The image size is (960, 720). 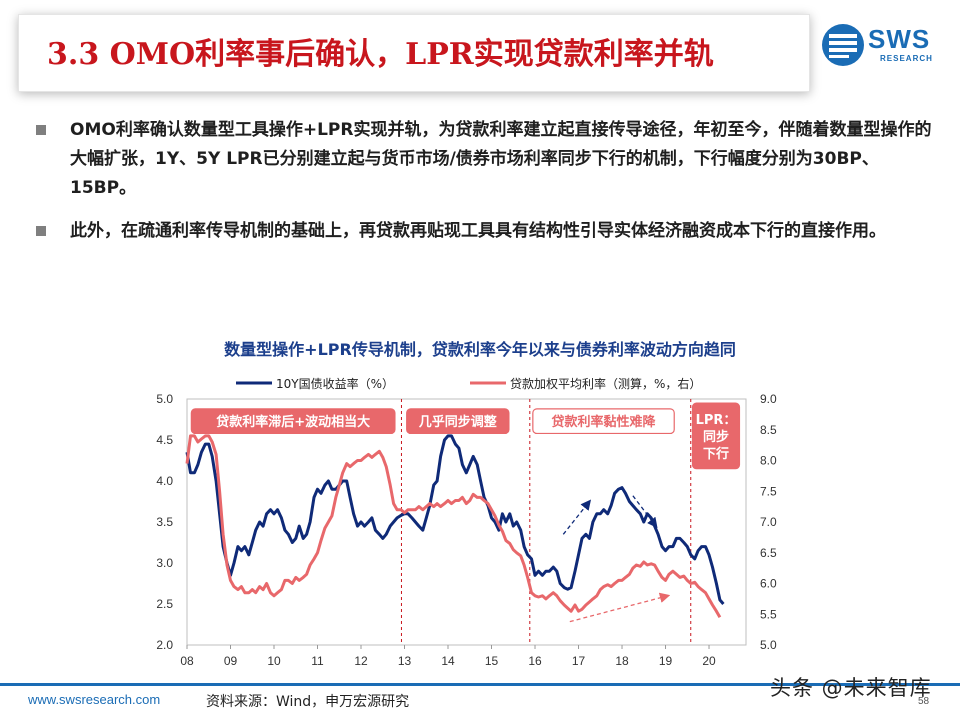 What do you see at coordinates (924, 701) in the screenshot?
I see `page-number: 58` at bounding box center [924, 701].